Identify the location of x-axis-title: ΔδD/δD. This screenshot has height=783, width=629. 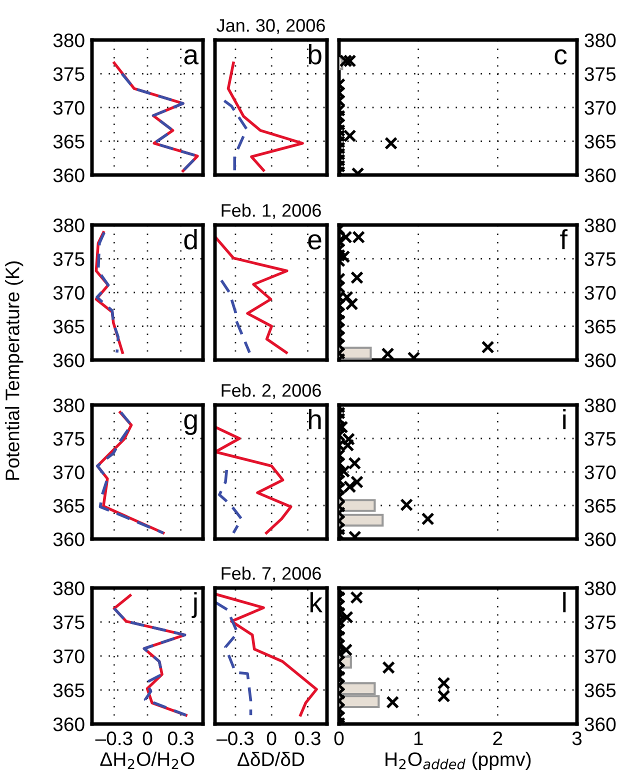
(271, 759).